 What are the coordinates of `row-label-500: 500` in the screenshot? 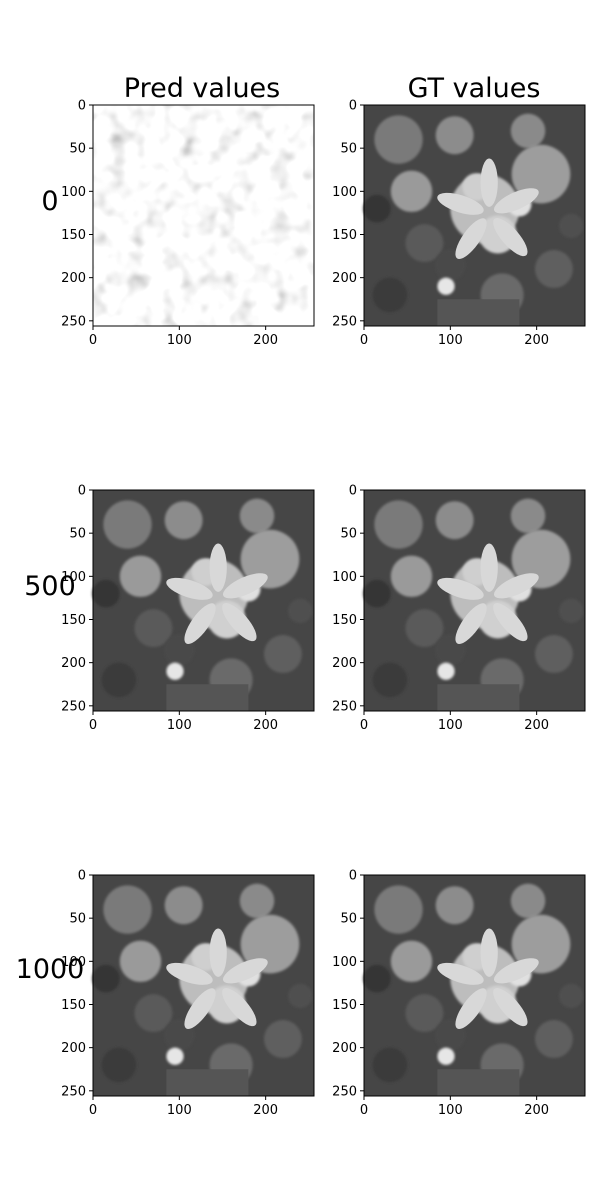 It's located at (50, 586).